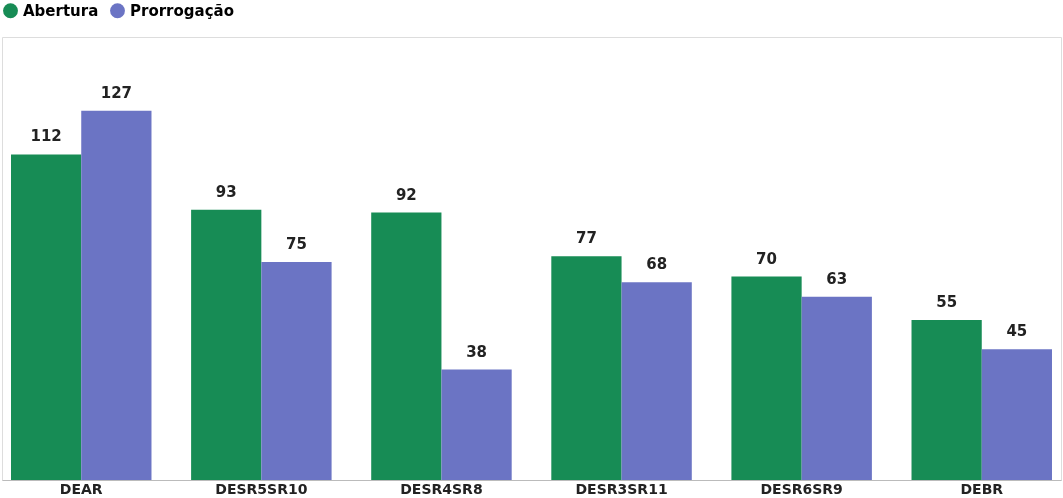 This screenshot has height=498, width=1063. I want to click on data-label: 92, so click(406, 194).